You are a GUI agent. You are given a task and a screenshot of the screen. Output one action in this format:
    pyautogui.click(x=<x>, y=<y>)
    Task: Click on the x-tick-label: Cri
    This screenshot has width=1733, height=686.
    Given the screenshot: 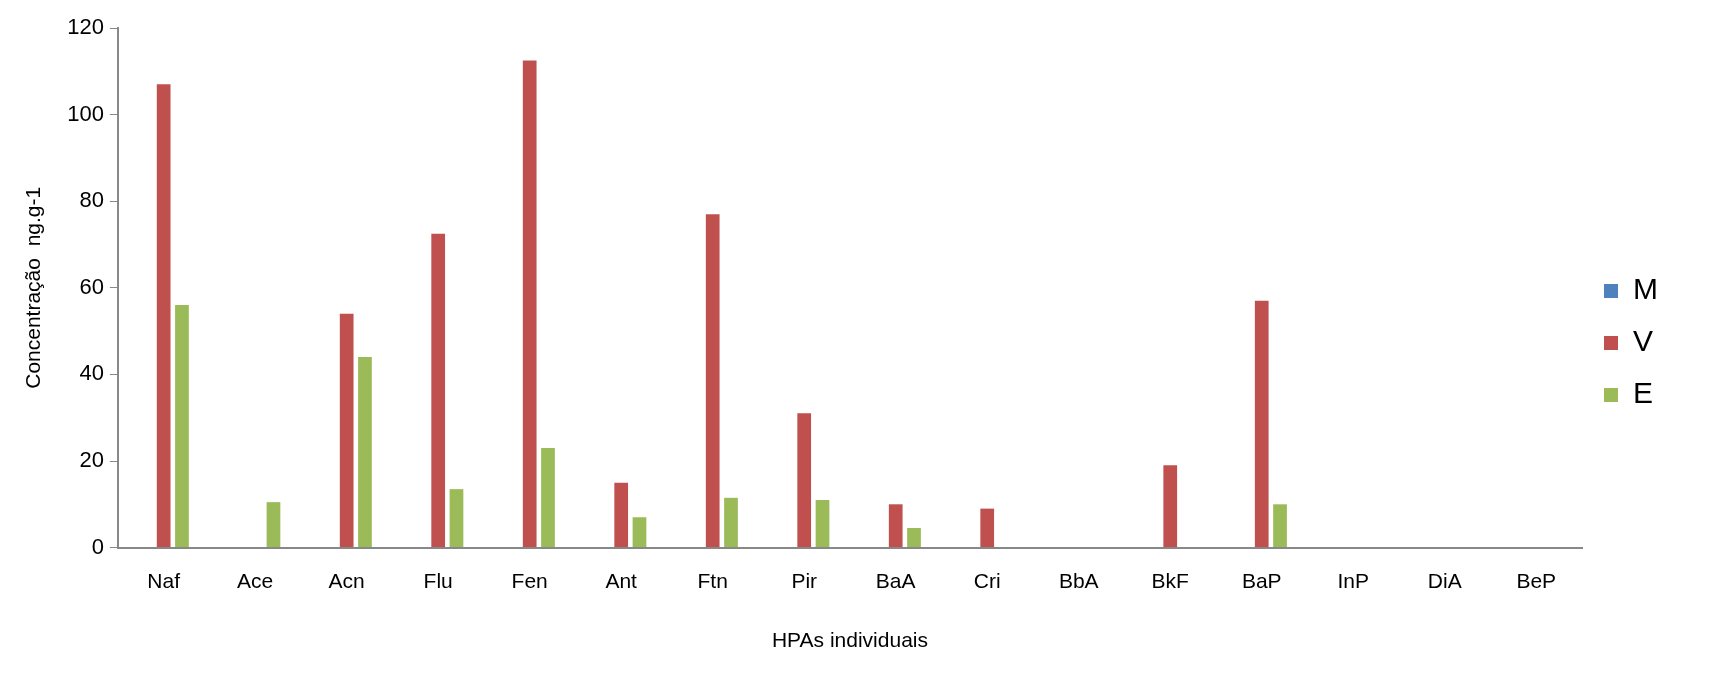 What is the action you would take?
    pyautogui.click(x=987, y=580)
    